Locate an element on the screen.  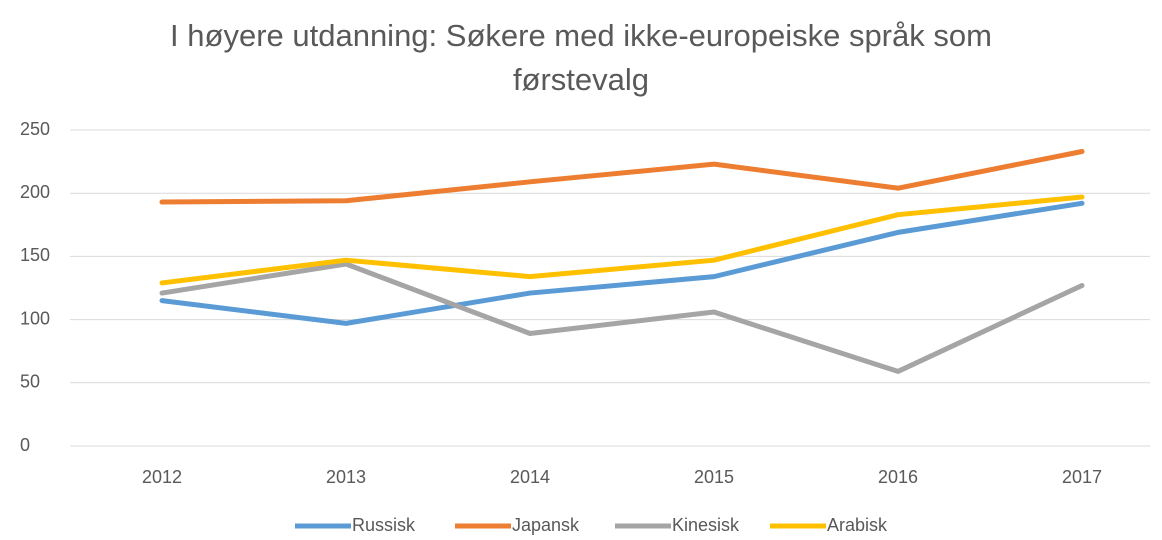
y-tick-label: 100 is located at coordinates (35, 318).